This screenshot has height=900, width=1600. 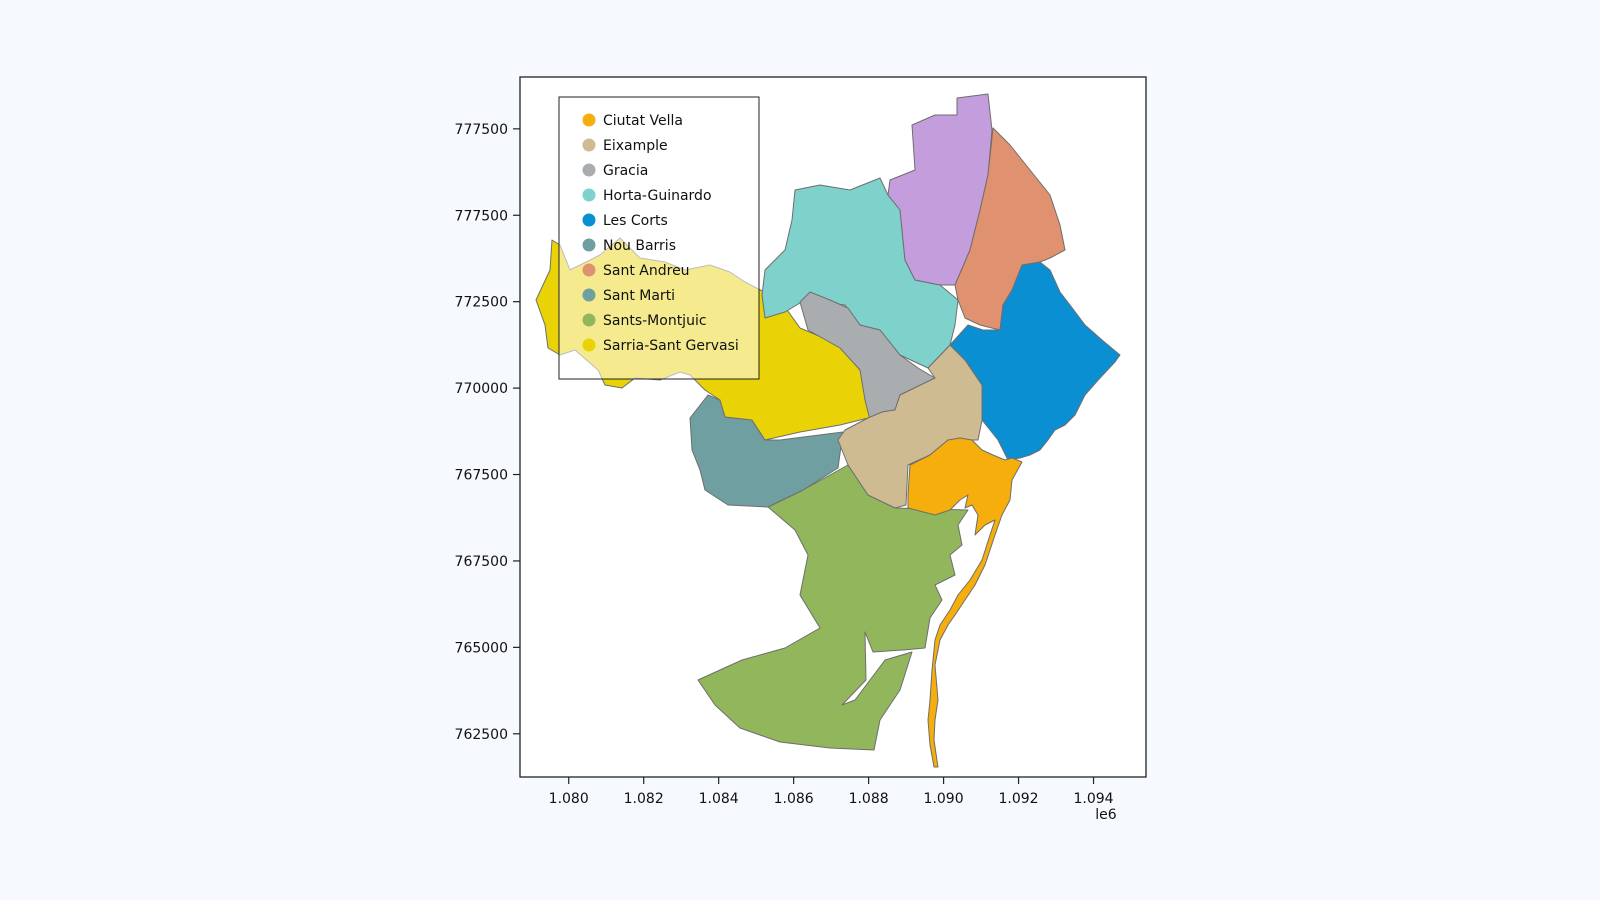 I want to click on legend-label-9: Sarria-Sant Gervasi, so click(x=671, y=346).